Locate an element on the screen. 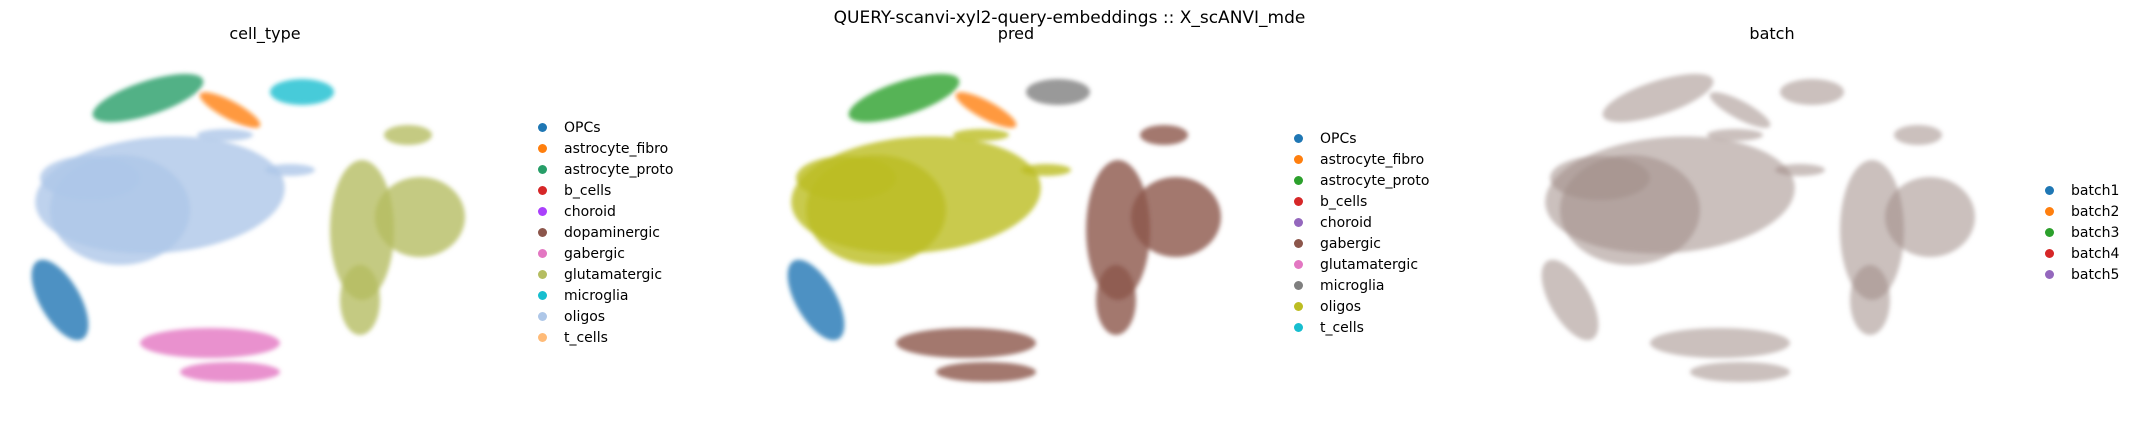 The image size is (2139, 427). panel-title-cell-type: cell_type is located at coordinates (265, 33).